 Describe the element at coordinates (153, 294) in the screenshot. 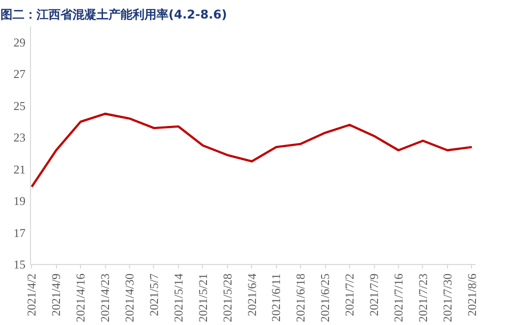

I see `x-tick-label: 2021/5/7` at that location.